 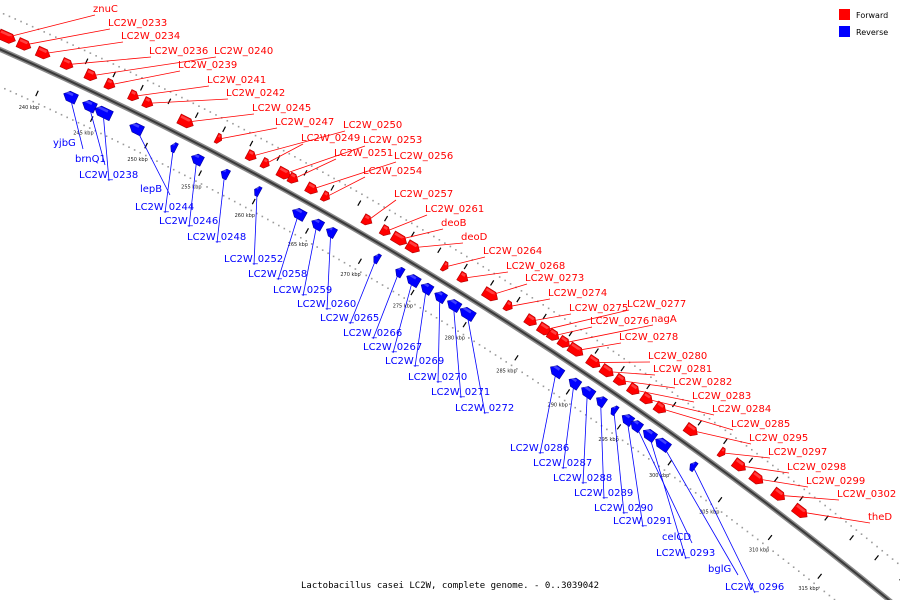 I want to click on gene-label: LC2W_0250, so click(x=372, y=125).